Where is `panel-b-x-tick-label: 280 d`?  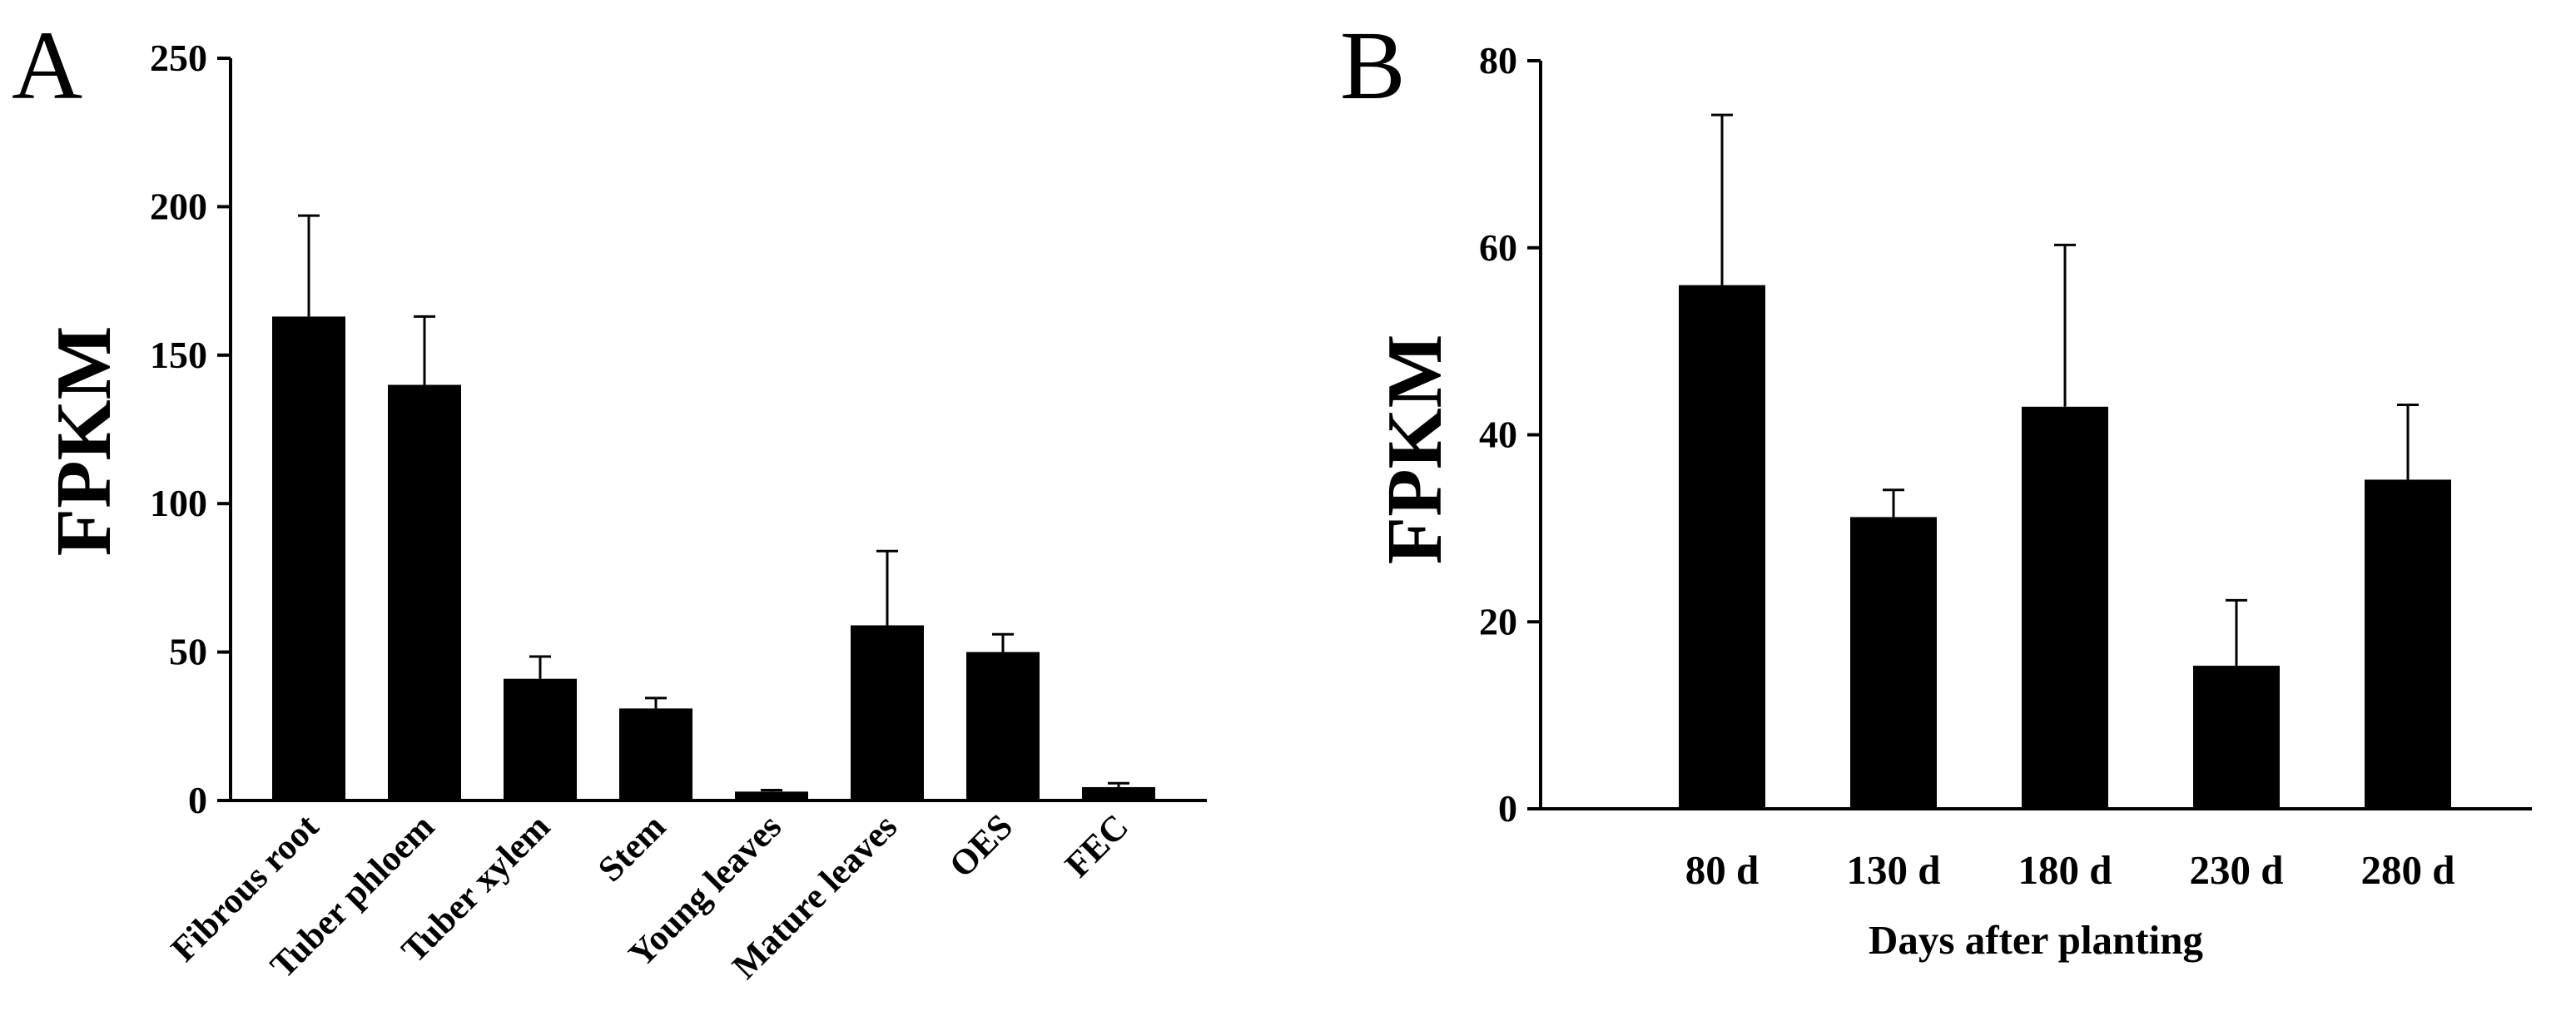
panel-b-x-tick-label: 280 d is located at coordinates (2407, 870).